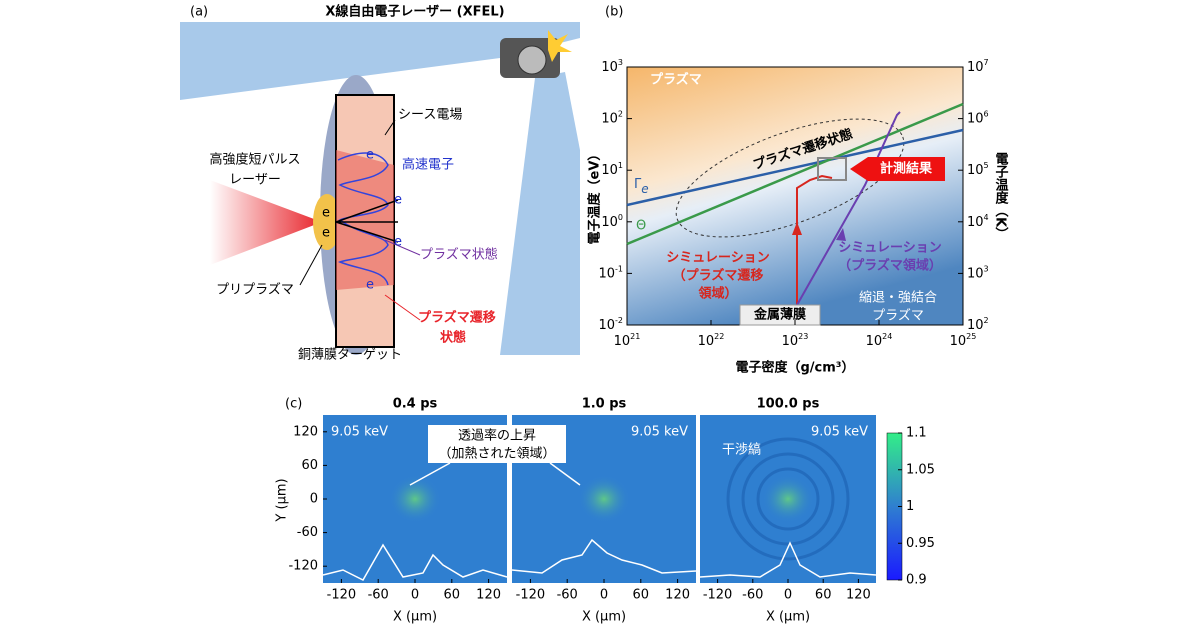 Image resolution: width=1200 pixels, height=630 pixels. Describe the element at coordinates (604, 404) in the screenshot. I see `label: 1.0 ps` at that location.